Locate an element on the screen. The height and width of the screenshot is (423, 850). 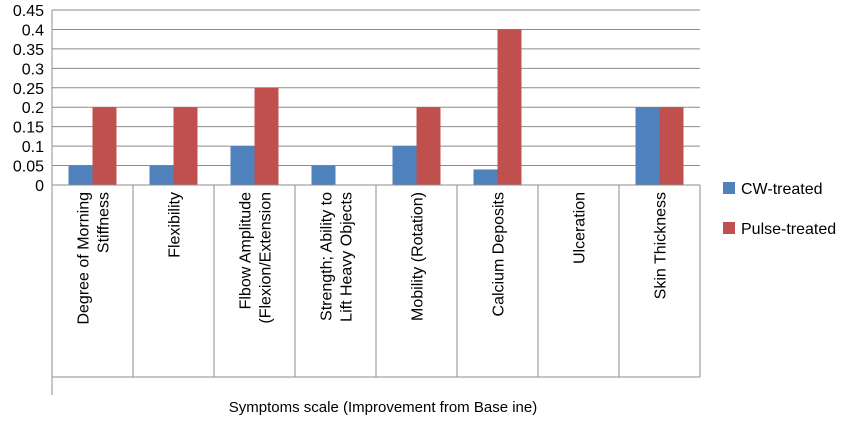
y-tick-label: 0.35 is located at coordinates (28, 50).